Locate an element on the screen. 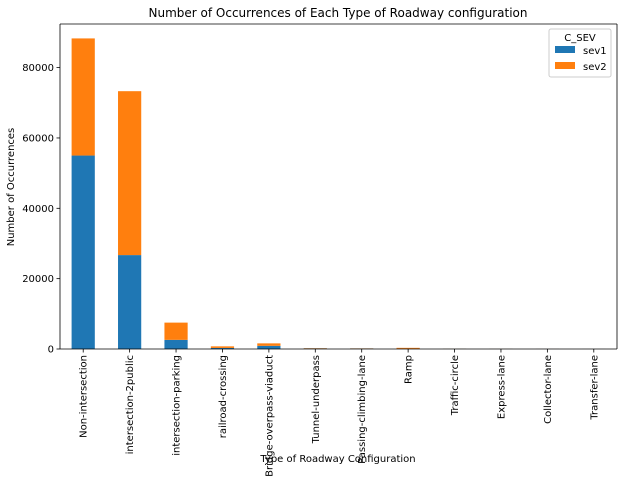  legend-swatch-sev1 is located at coordinates (565, 49).